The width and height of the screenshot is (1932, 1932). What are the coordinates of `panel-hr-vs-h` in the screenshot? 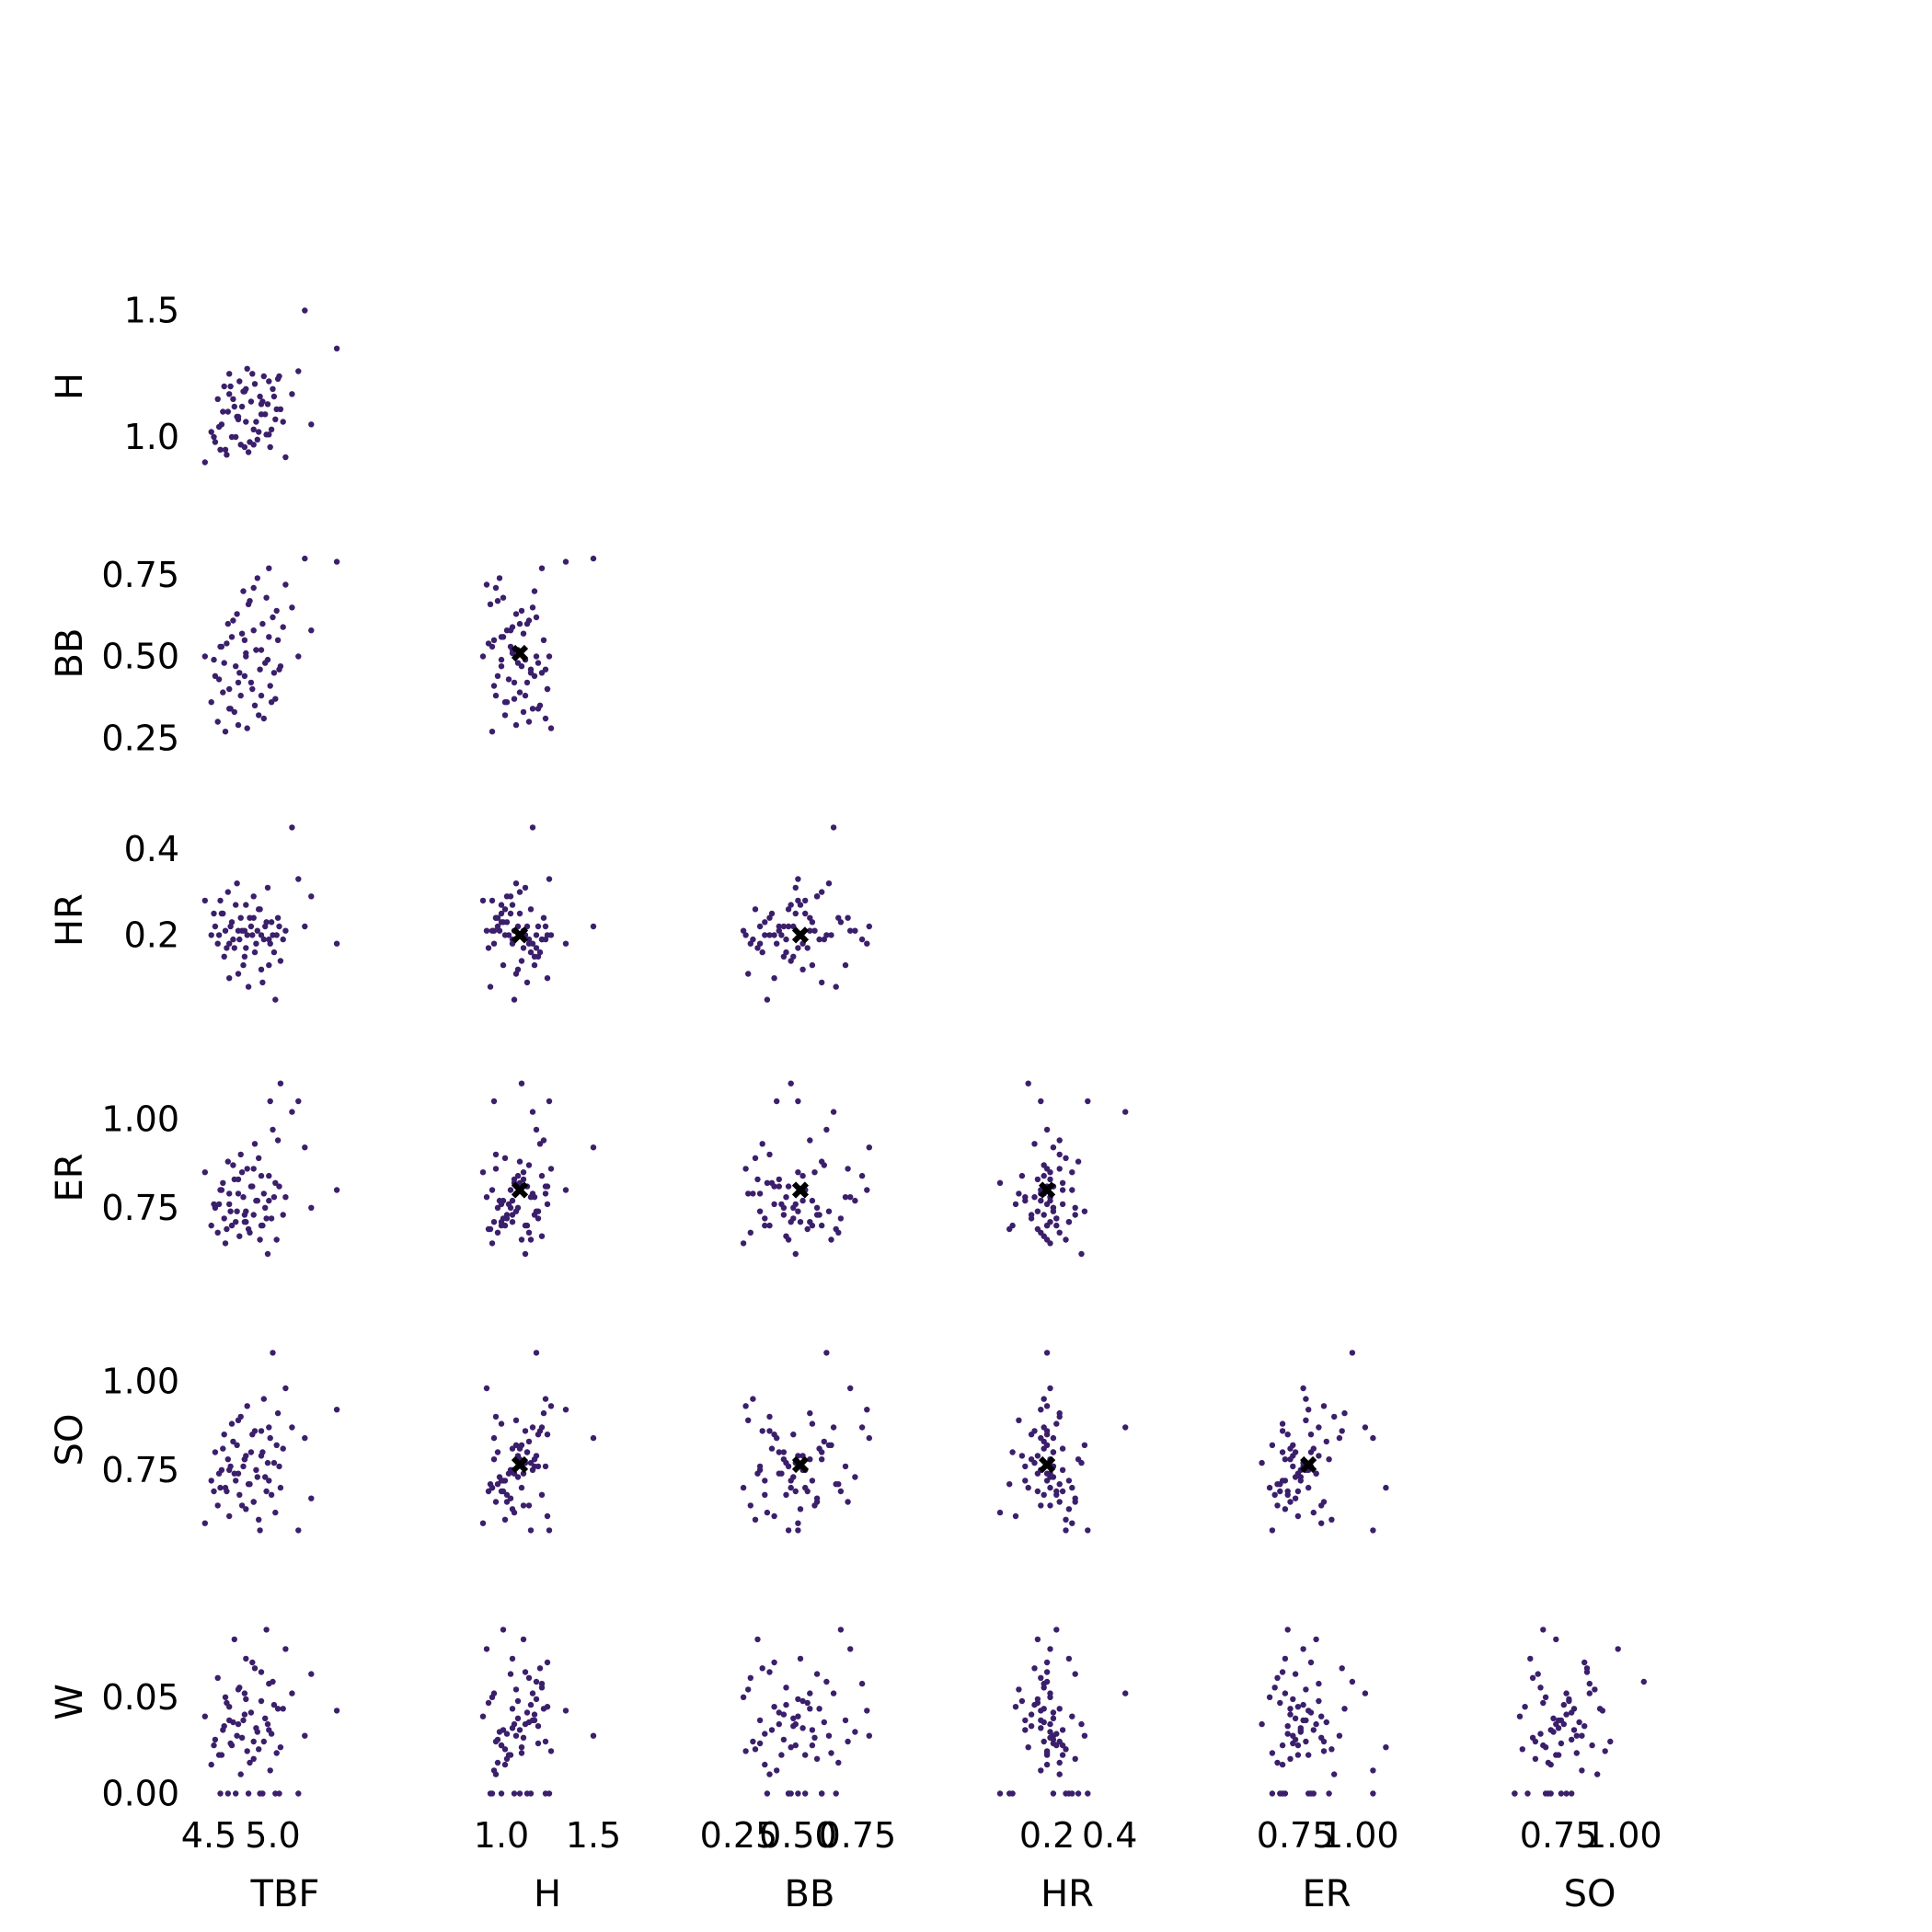 It's located at (538, 913).